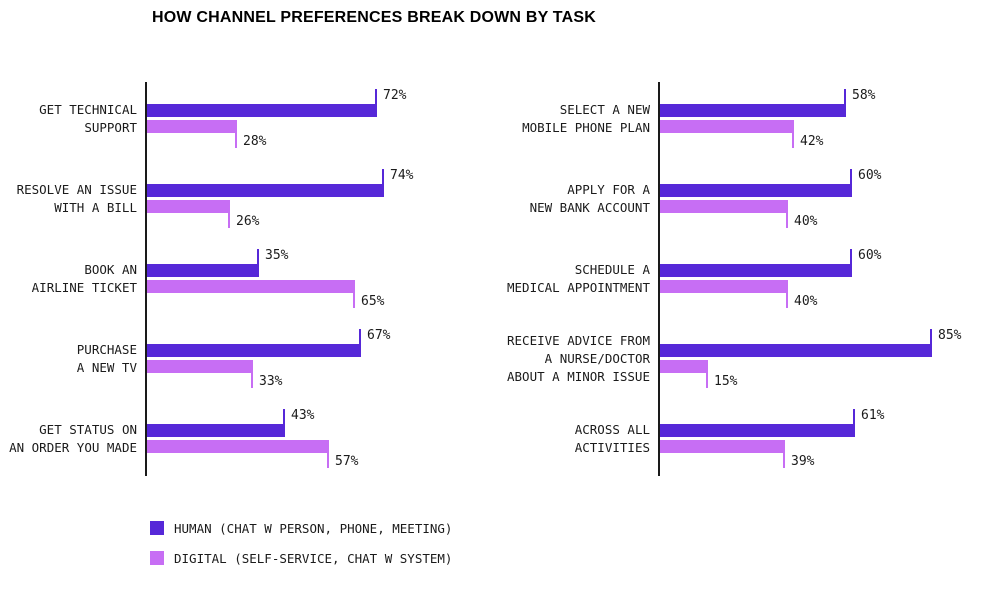  I want to click on task-label: PURCHASE A NEW TV, so click(107, 359).